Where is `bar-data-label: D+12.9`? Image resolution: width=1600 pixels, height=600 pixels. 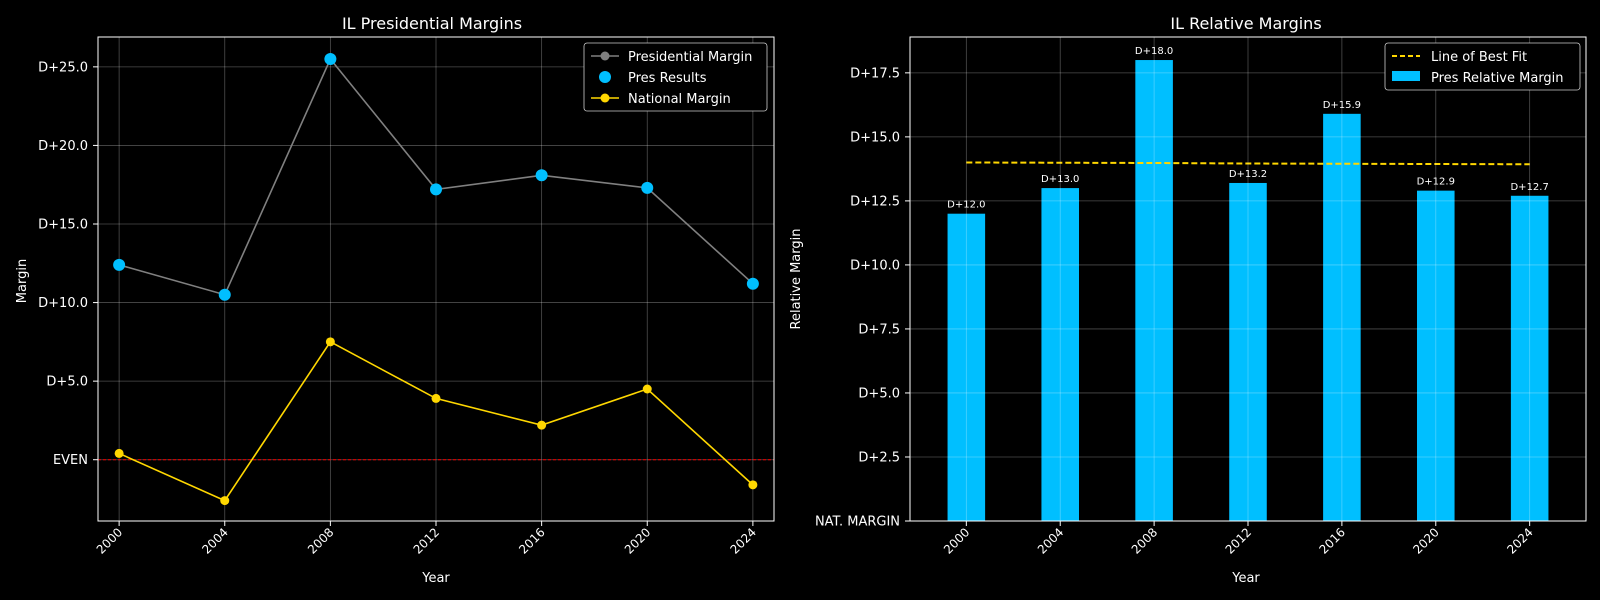
bar-data-label: D+12.9 is located at coordinates (1436, 182).